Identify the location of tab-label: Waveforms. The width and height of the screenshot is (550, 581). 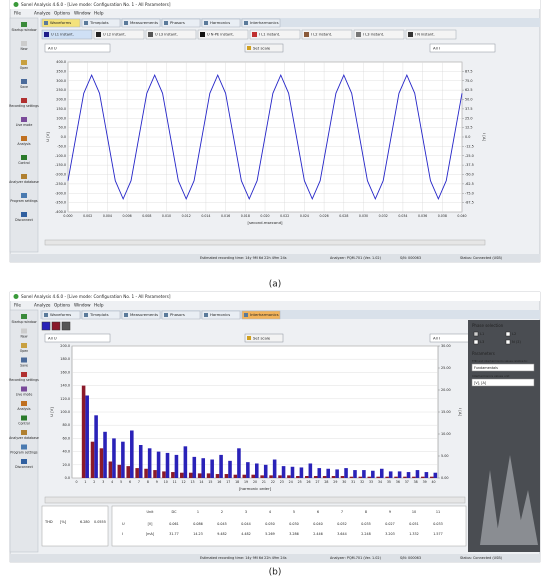
(60, 22).